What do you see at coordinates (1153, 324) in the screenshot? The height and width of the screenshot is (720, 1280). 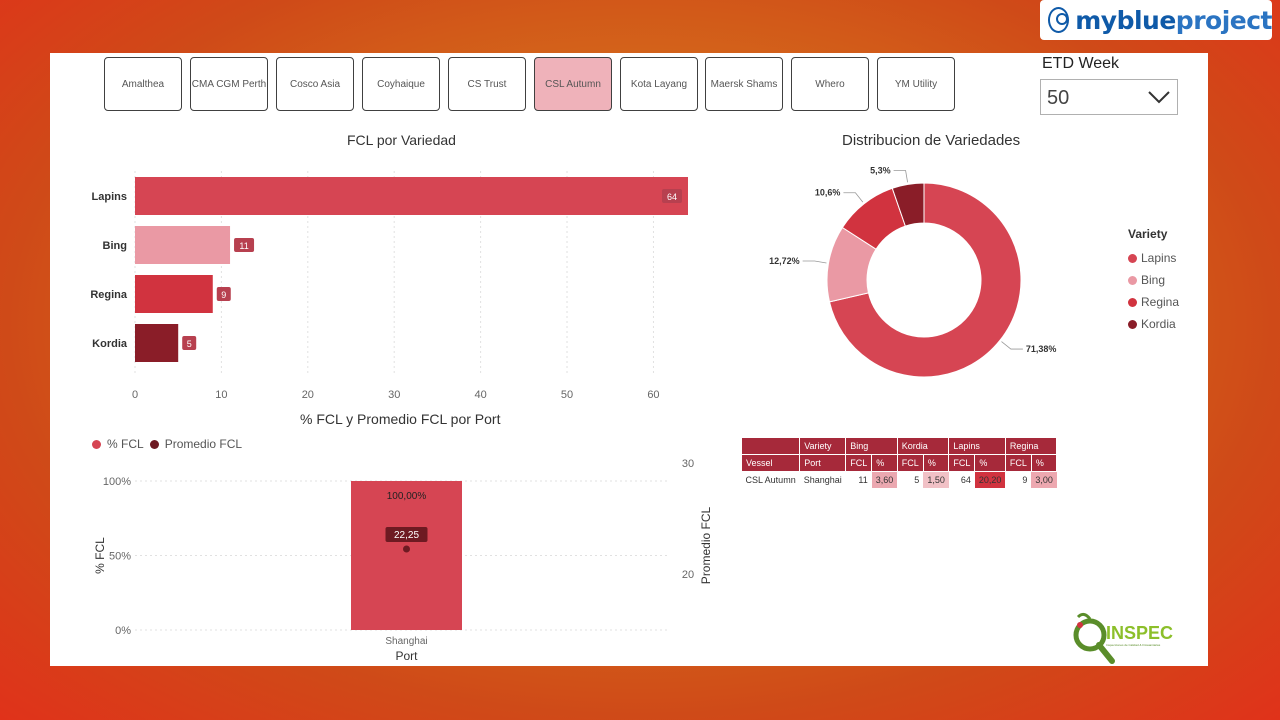 I see `legend-item: Kordia` at bounding box center [1153, 324].